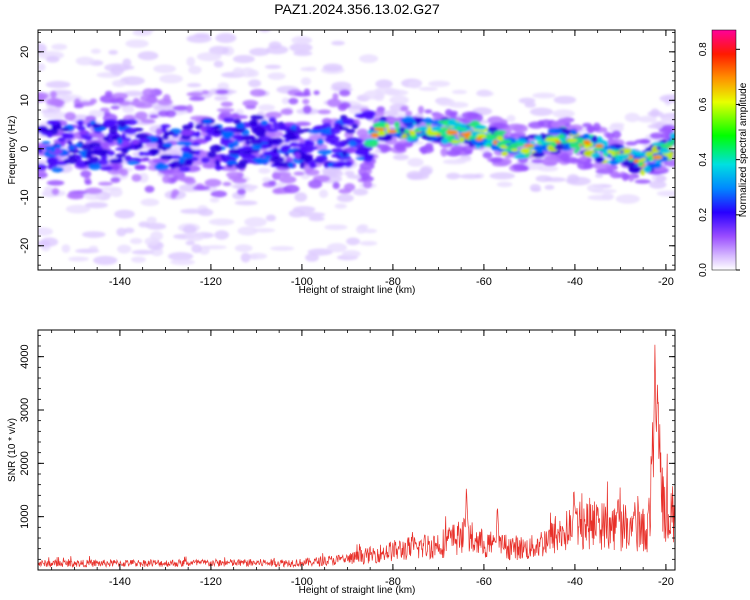 Image resolution: width=750 pixels, height=600 pixels. Describe the element at coordinates (25, 197) in the screenshot. I see `heatmap-y-tick-label: -10` at that location.